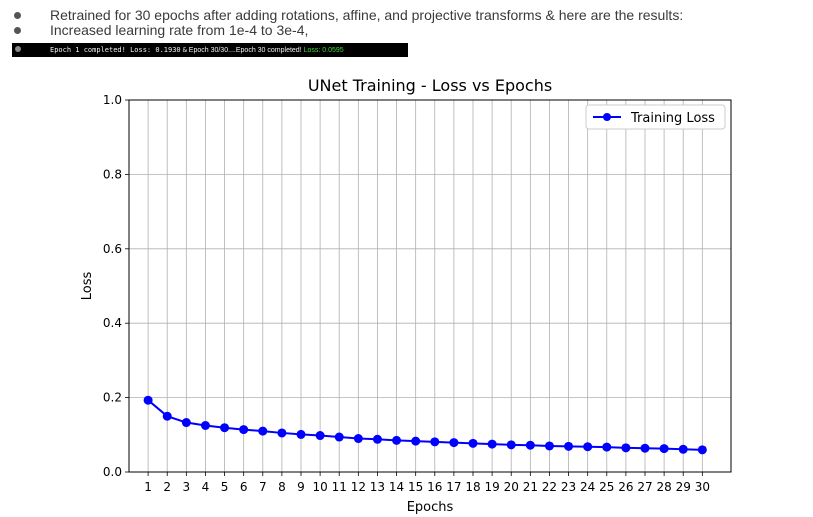 Image resolution: width=813 pixels, height=517 pixels. Describe the element at coordinates (625, 487) in the screenshot. I see `x-tick-label: 26` at that location.